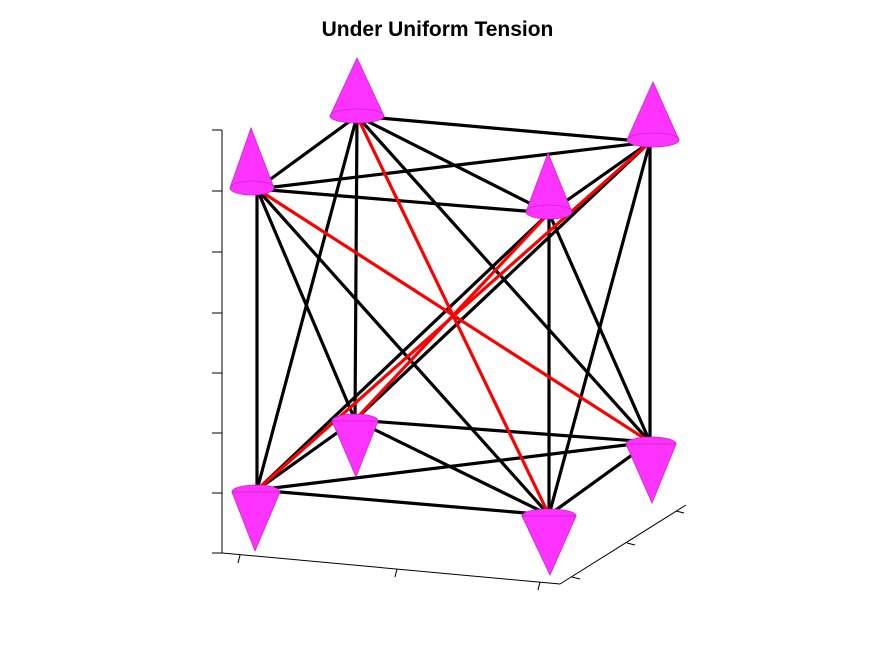 The height and width of the screenshot is (656, 875). Describe the element at coordinates (437, 29) in the screenshot. I see `plot-title: Under Uniform Tension` at that location.